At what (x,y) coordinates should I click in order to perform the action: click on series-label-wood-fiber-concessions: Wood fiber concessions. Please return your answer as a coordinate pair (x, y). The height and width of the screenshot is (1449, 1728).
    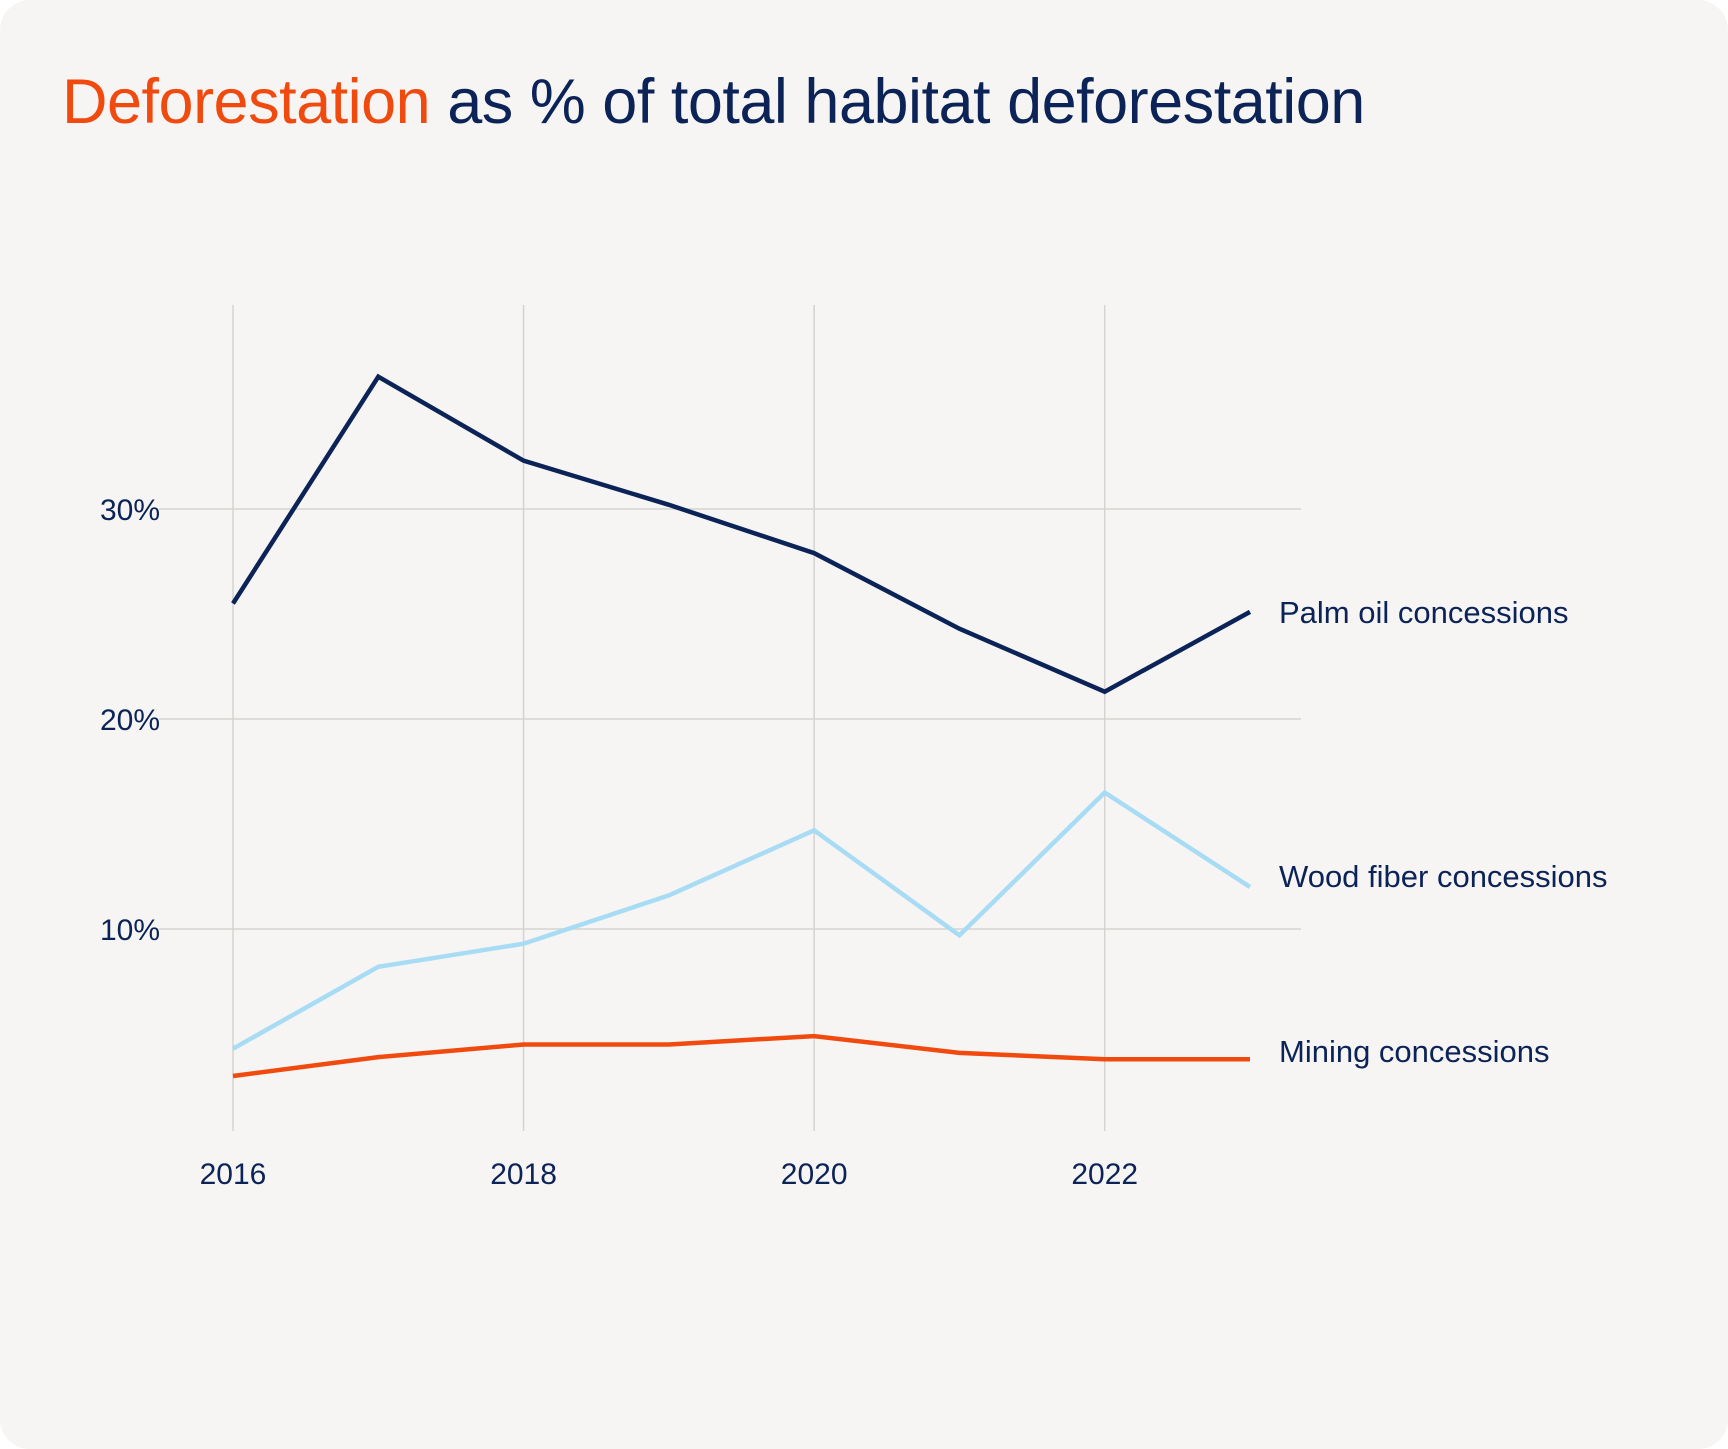
    Looking at the image, I should click on (1443, 876).